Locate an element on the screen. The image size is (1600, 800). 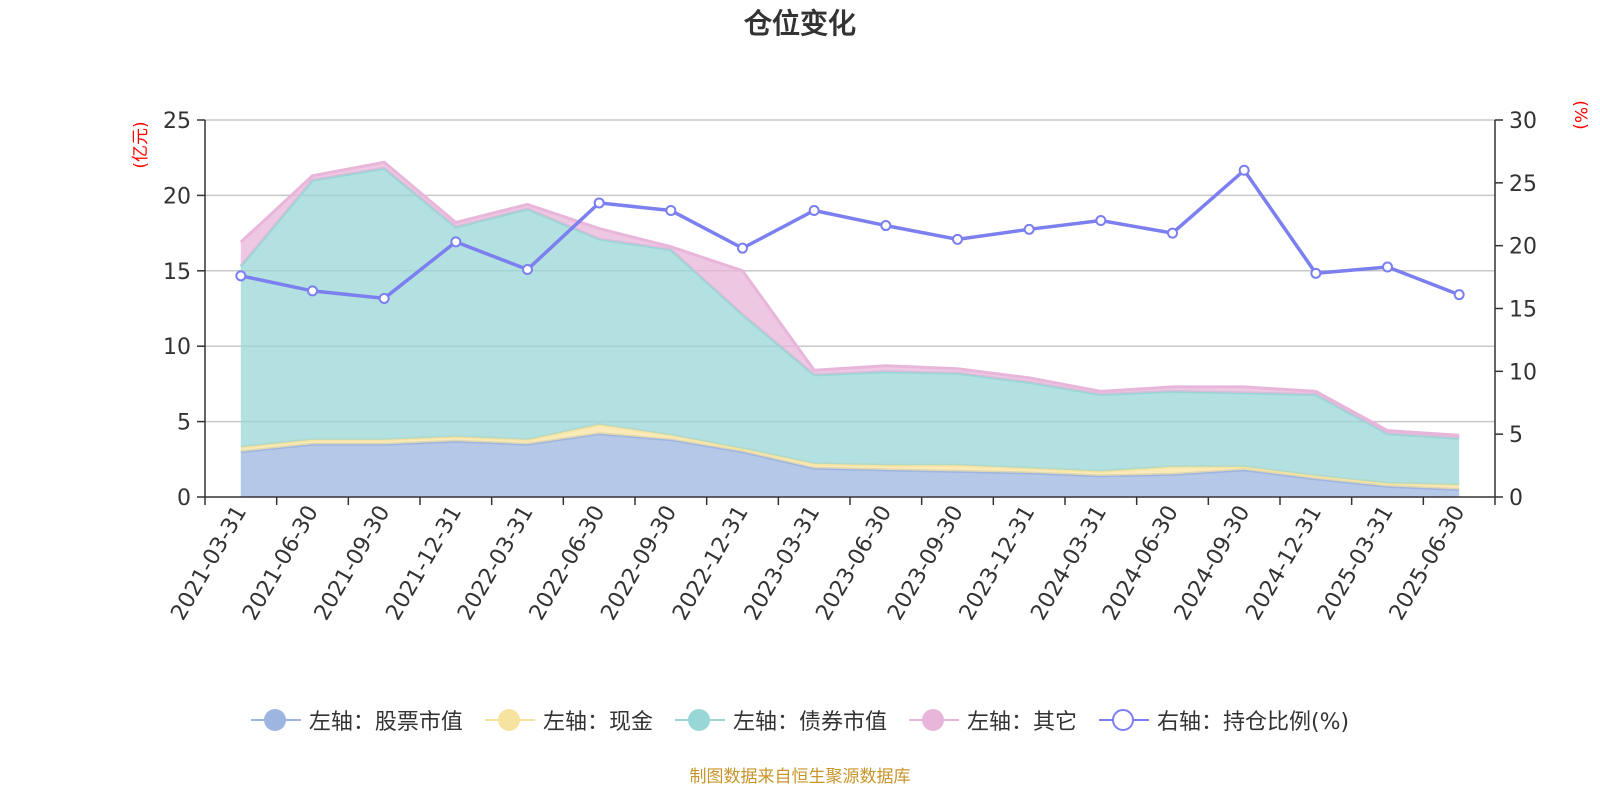
left-tick-label: 10 is located at coordinates (177, 347).